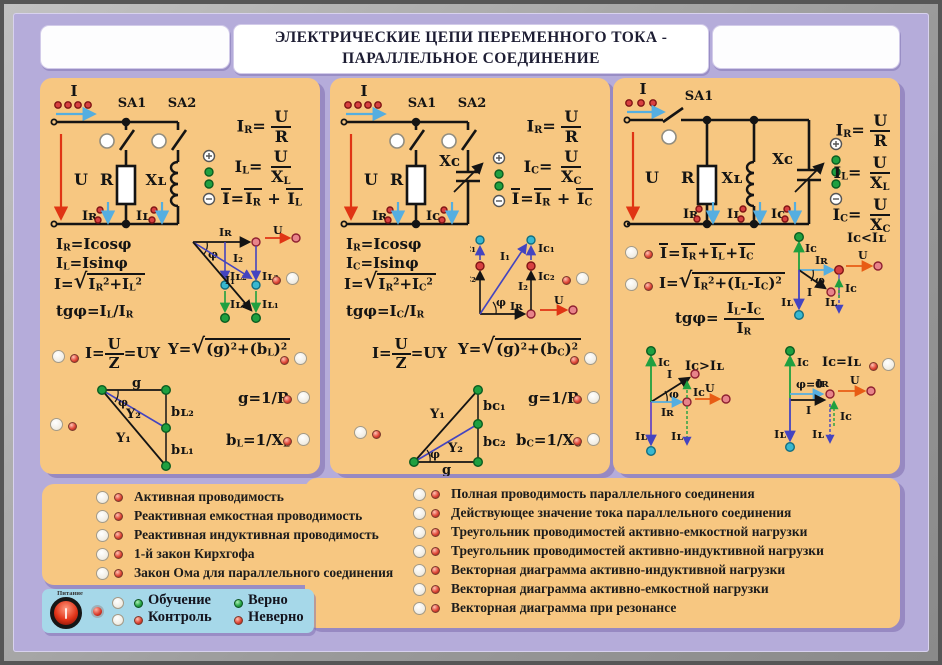  I want to click on led-column, so click(836, 171).